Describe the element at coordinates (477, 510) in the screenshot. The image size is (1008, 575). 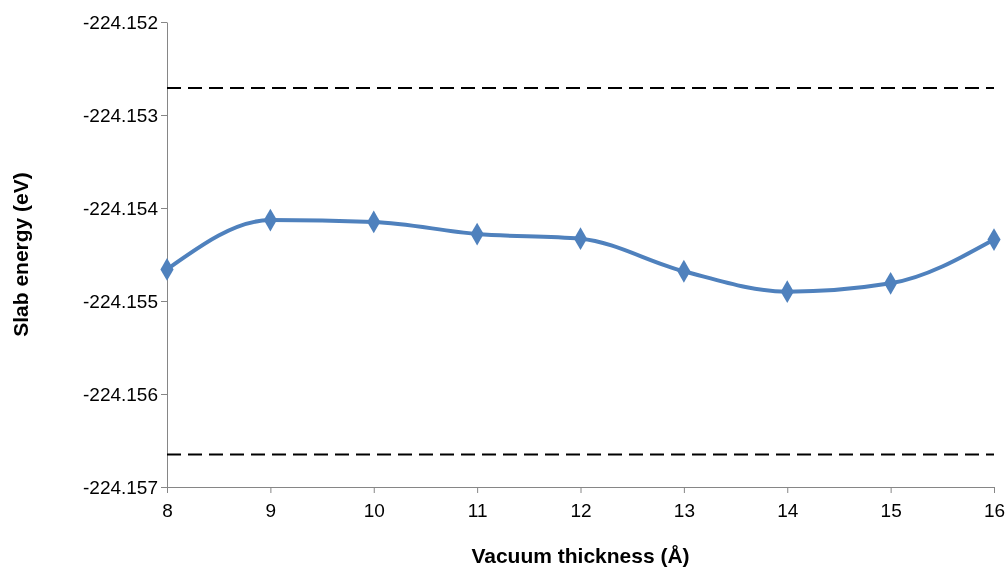
I see `x-tick-label: 11` at that location.